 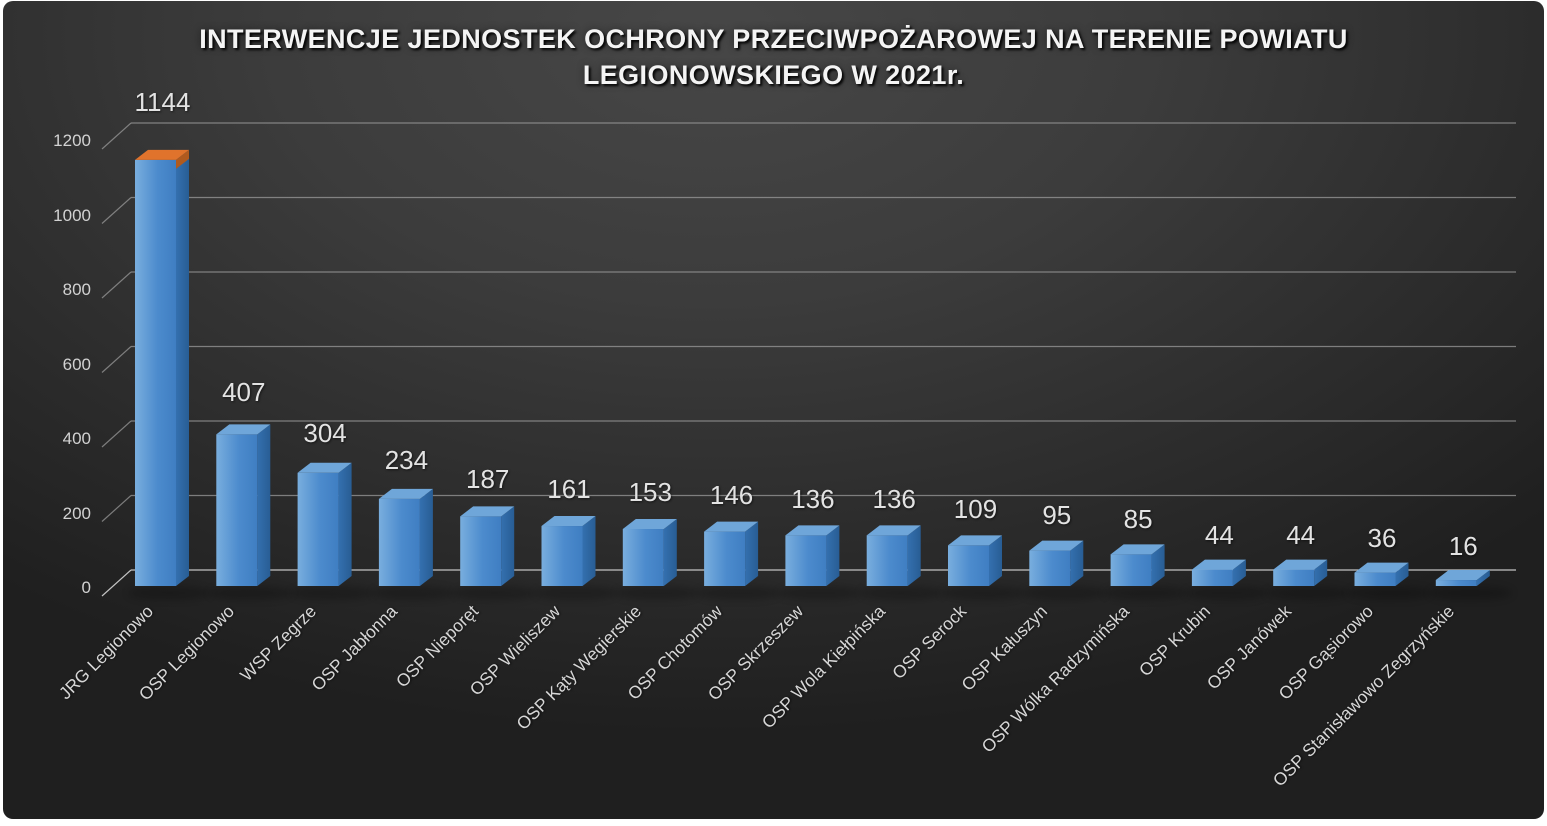 What do you see at coordinates (244, 392) in the screenshot?
I see `value-label: 407` at bounding box center [244, 392].